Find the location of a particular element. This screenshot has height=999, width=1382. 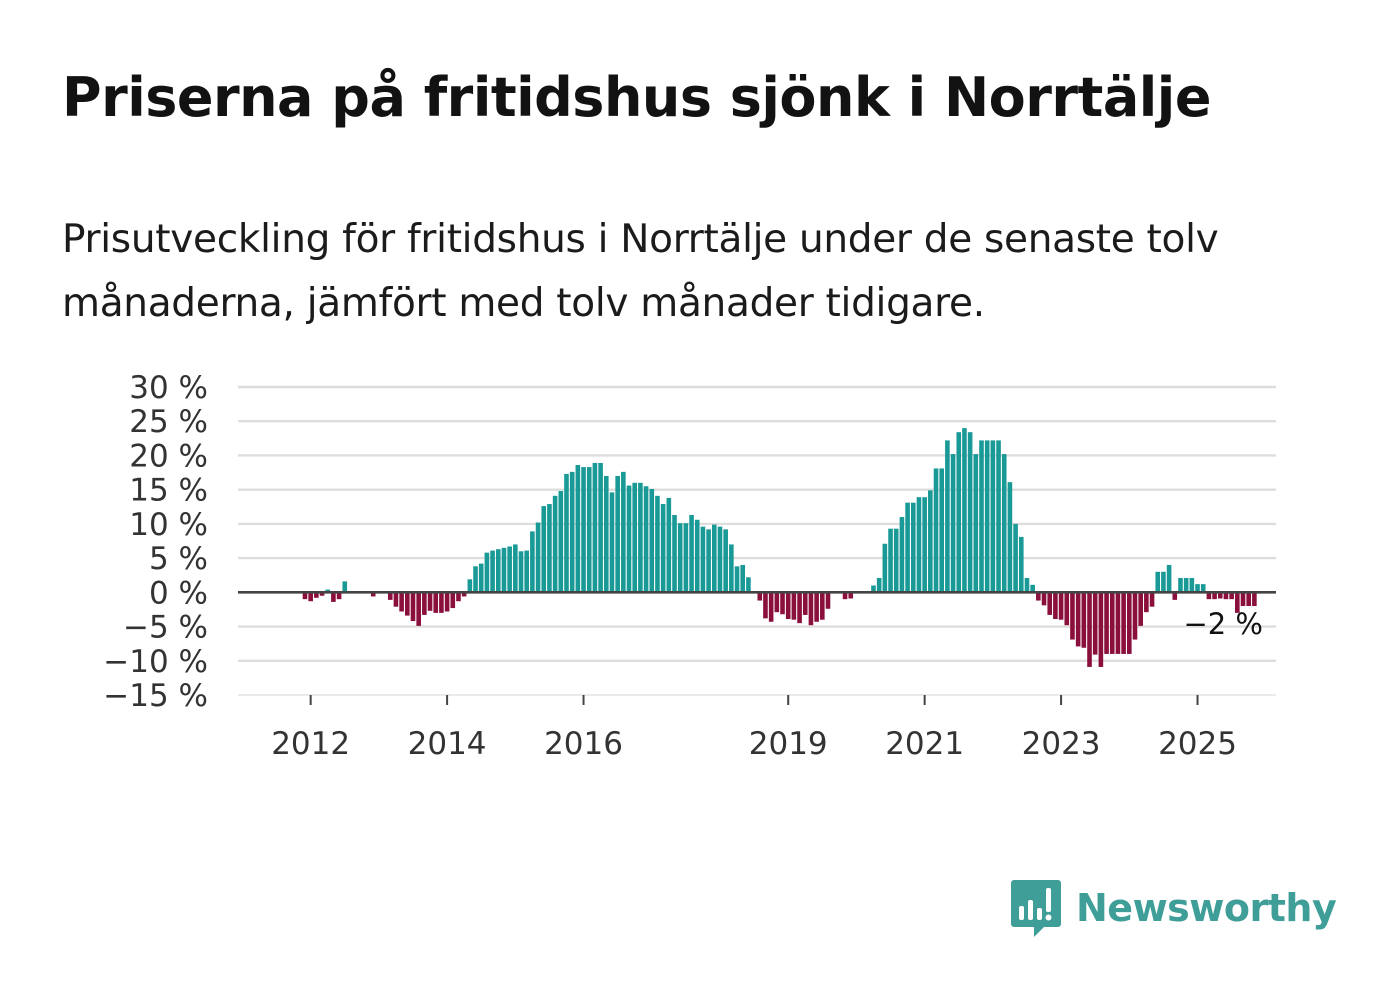

newsworthy-logo-icon is located at coordinates (1036, 908).